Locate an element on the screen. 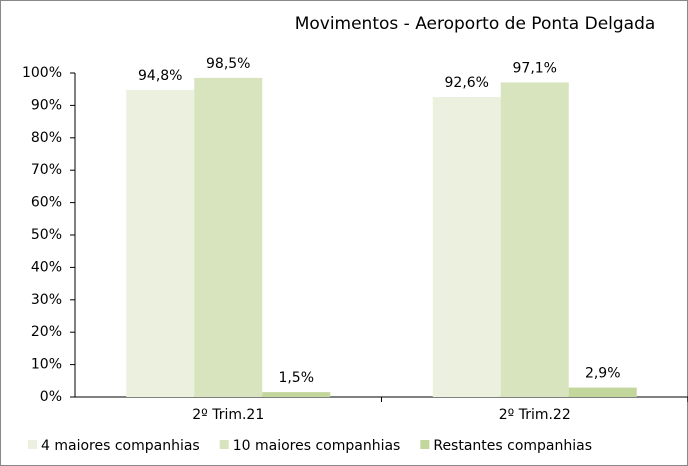 This screenshot has height=466, width=688. x-tick-label: 2º Trim.21 is located at coordinates (228, 415).